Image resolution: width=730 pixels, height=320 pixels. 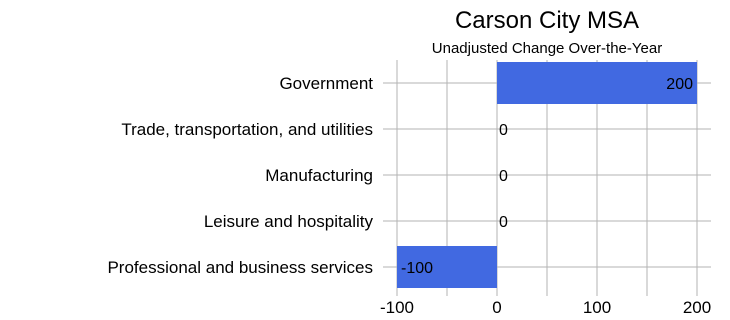 What do you see at coordinates (547, 20) in the screenshot?
I see `chart-title: Carson City MSA` at bounding box center [547, 20].